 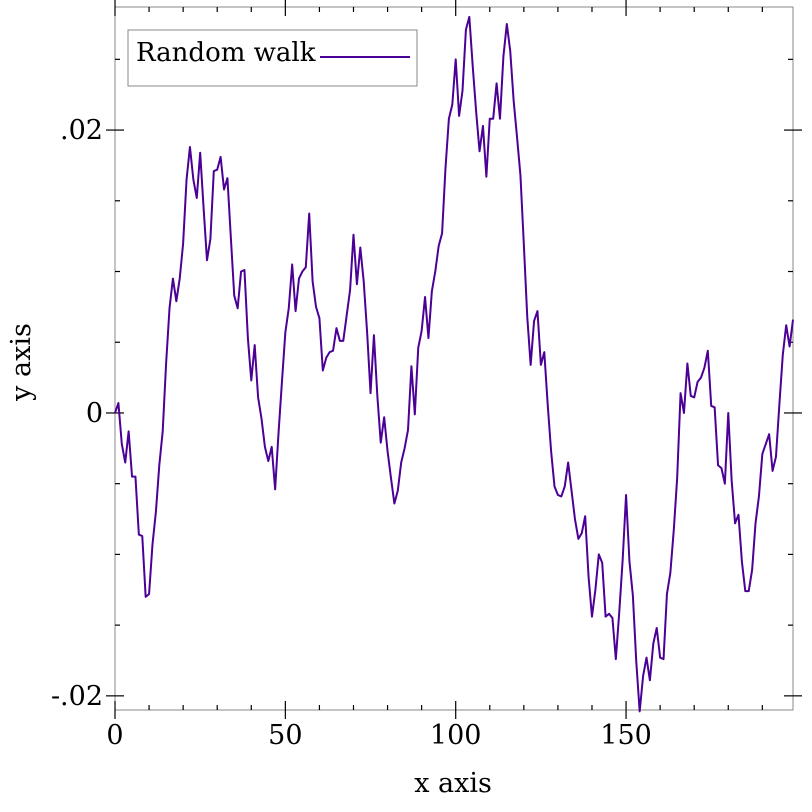 I want to click on legend: Random walk, so click(x=272, y=58).